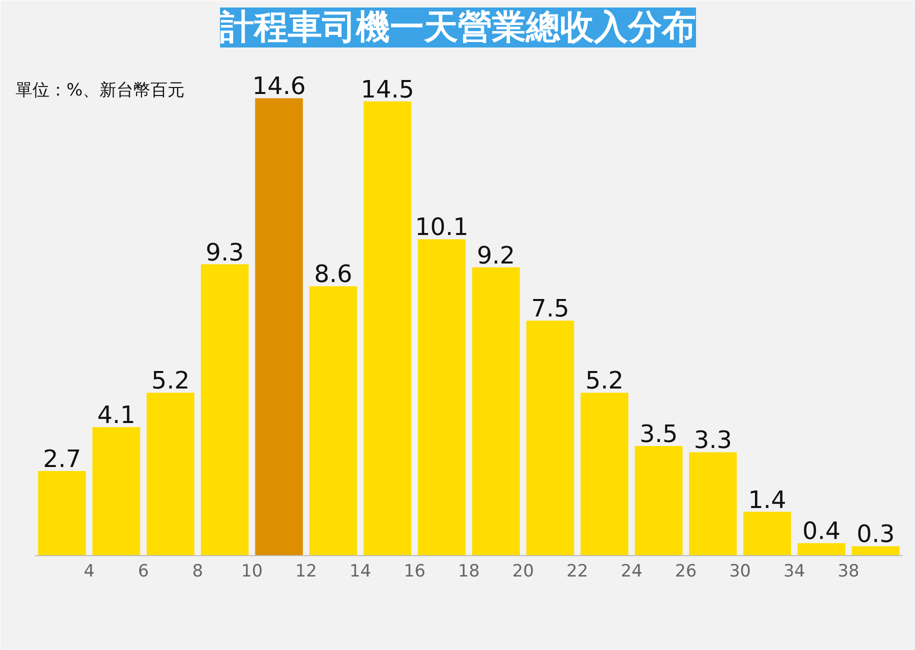 This screenshot has height=650, width=915. What do you see at coordinates (713, 440) in the screenshot?
I see `data-label: 3.3` at bounding box center [713, 440].